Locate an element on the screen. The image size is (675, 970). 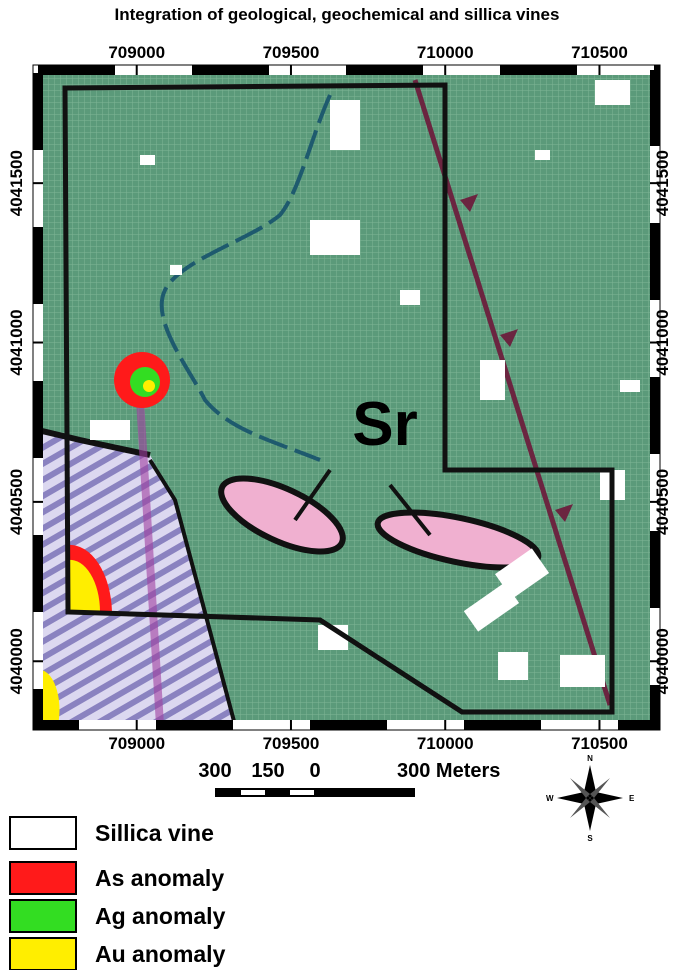
legend-label: Sillica vine is located at coordinates (154, 833).